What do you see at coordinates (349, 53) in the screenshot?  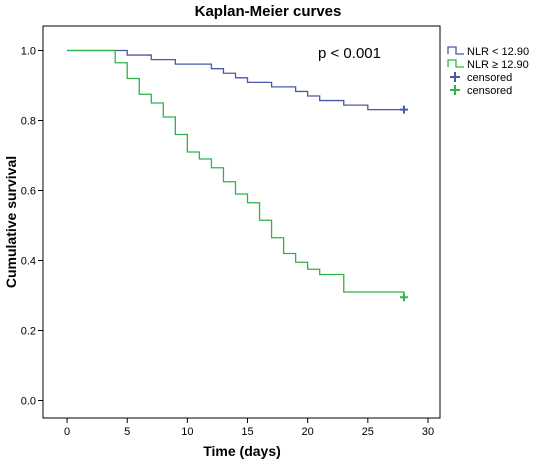 I see `p-value-annotation: p < 0.001` at bounding box center [349, 53].